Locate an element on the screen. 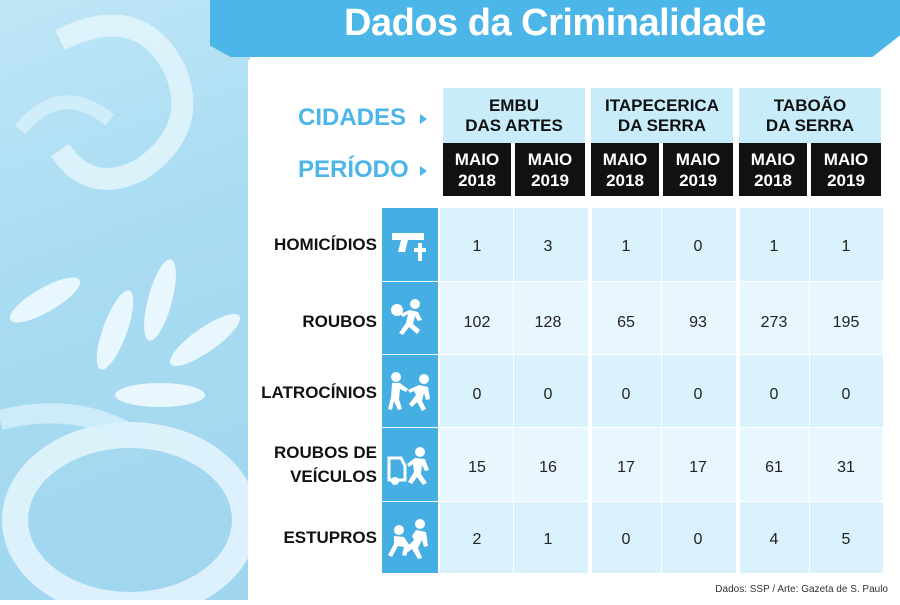 Image resolution: width=900 pixels, height=605 pixels. table-cell: 31 is located at coordinates (846, 467).